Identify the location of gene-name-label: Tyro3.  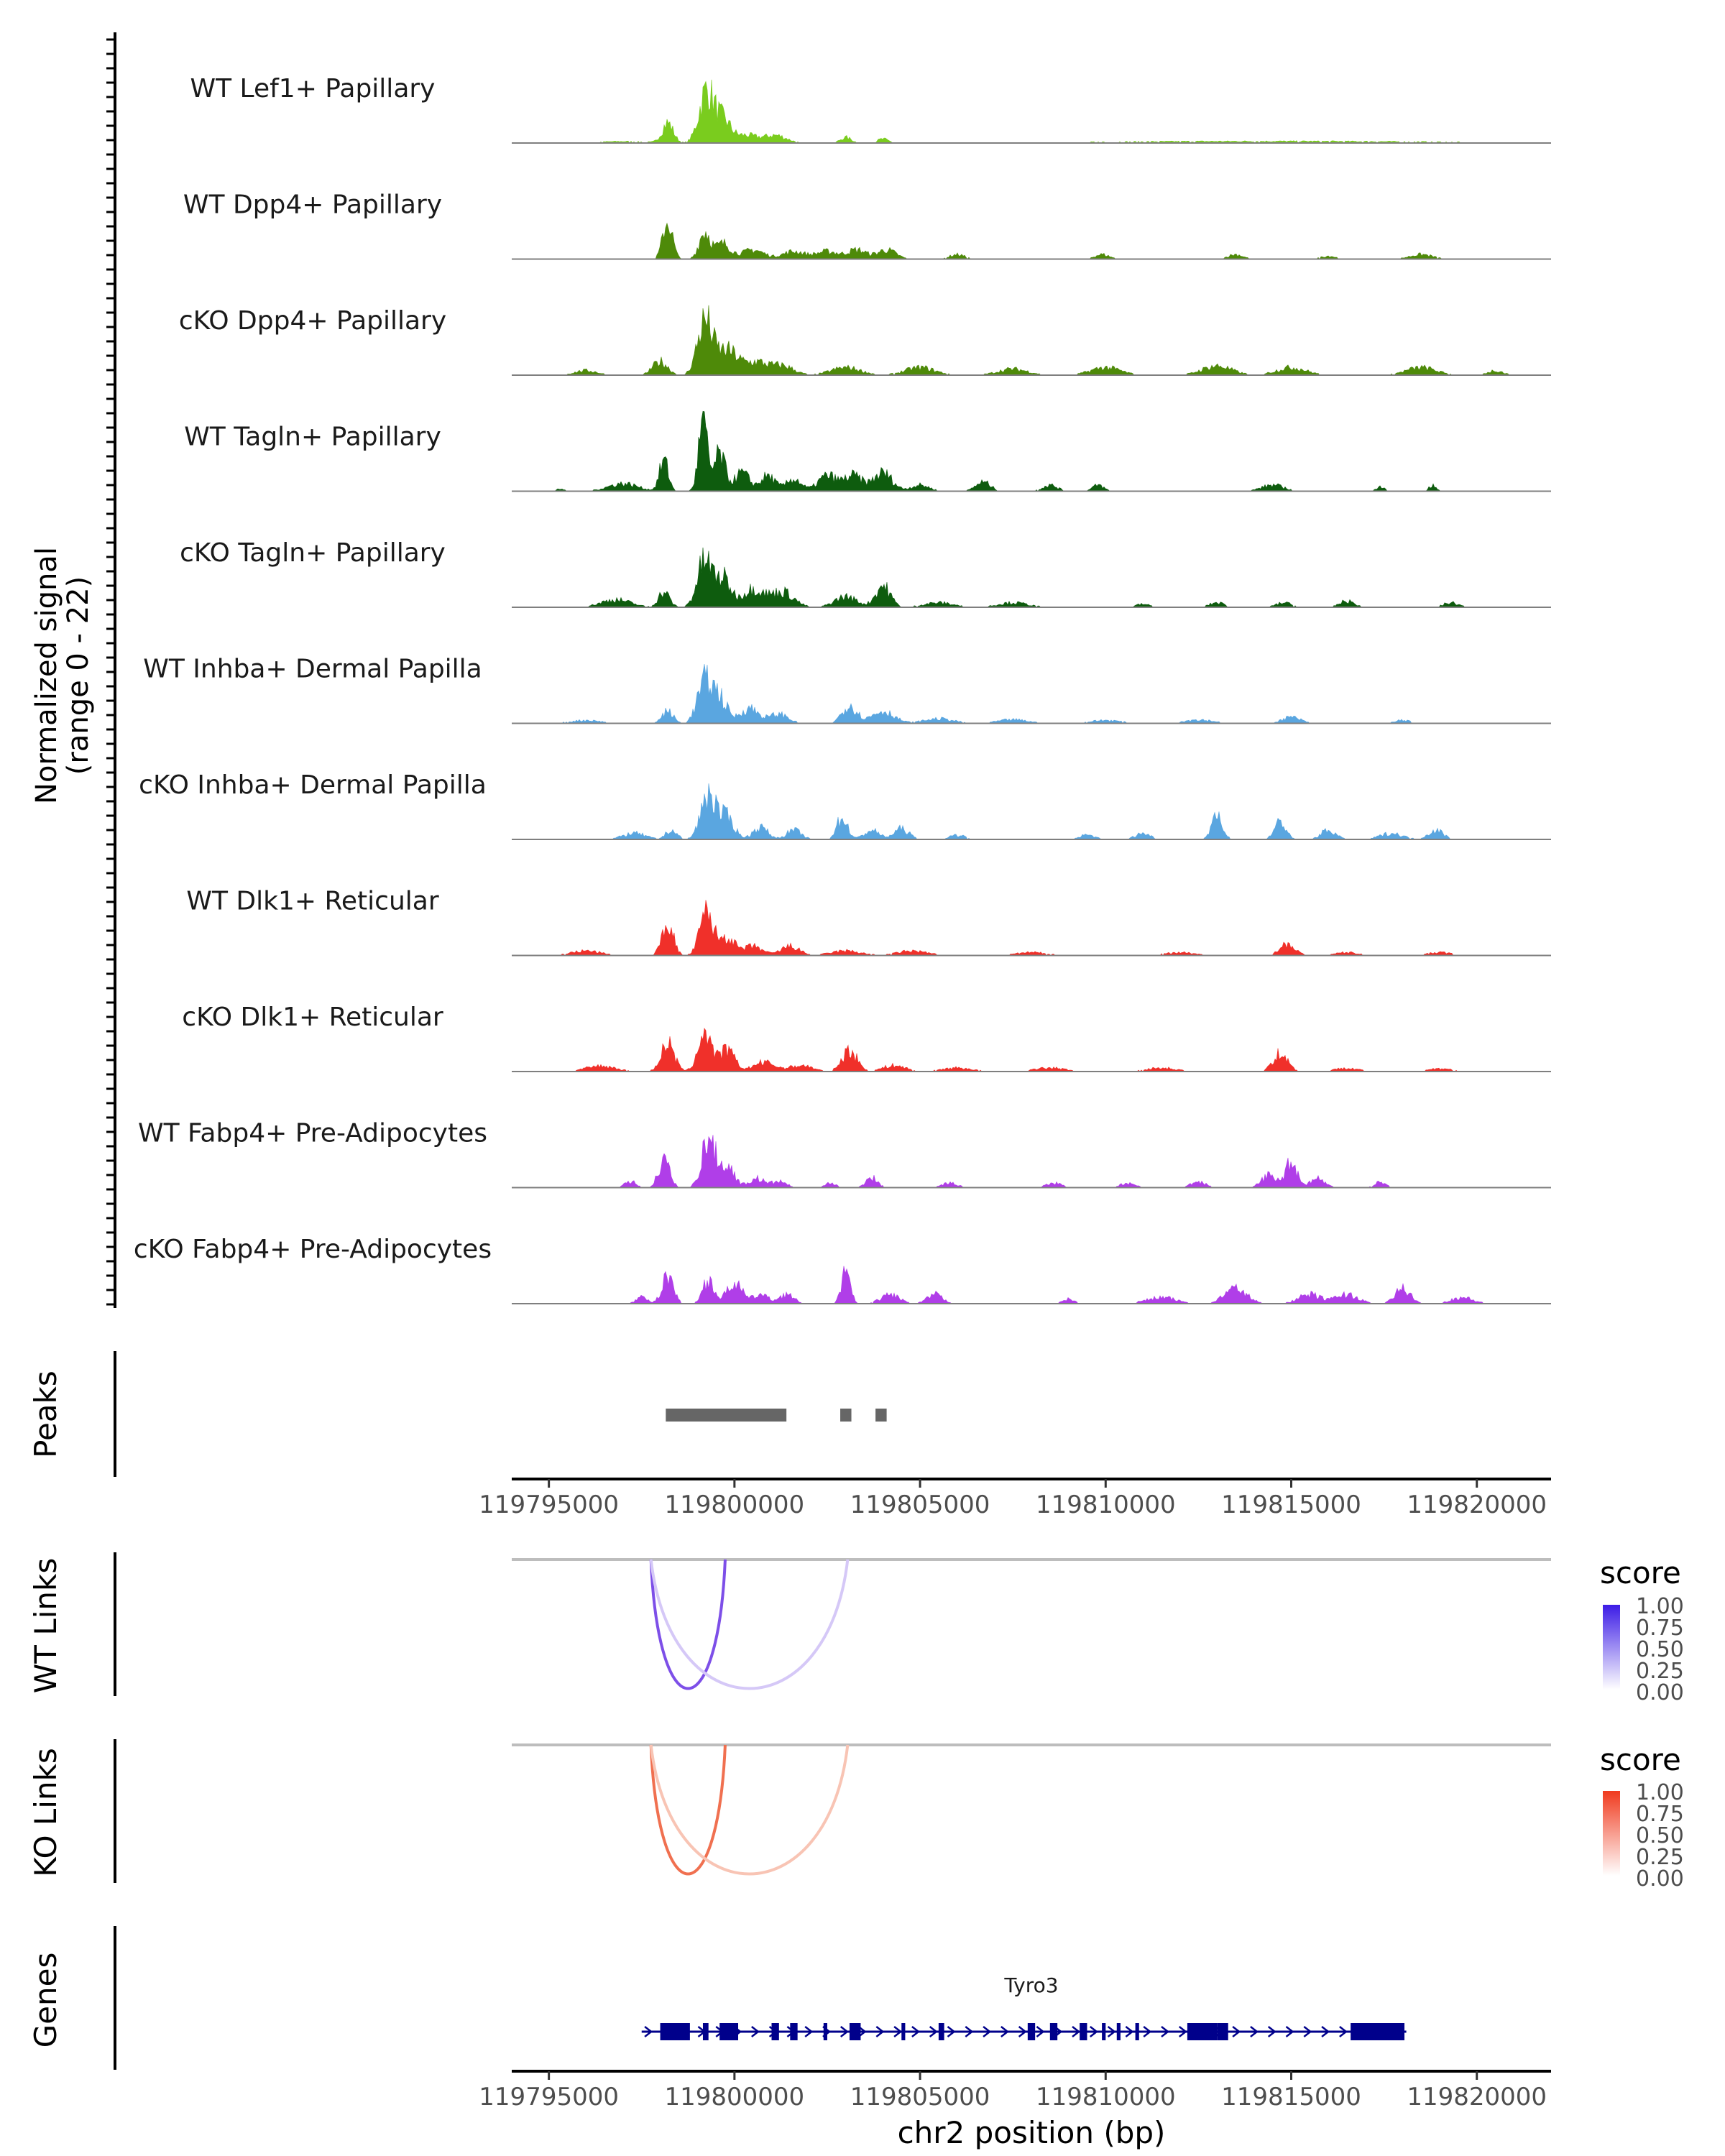
(1030, 1985).